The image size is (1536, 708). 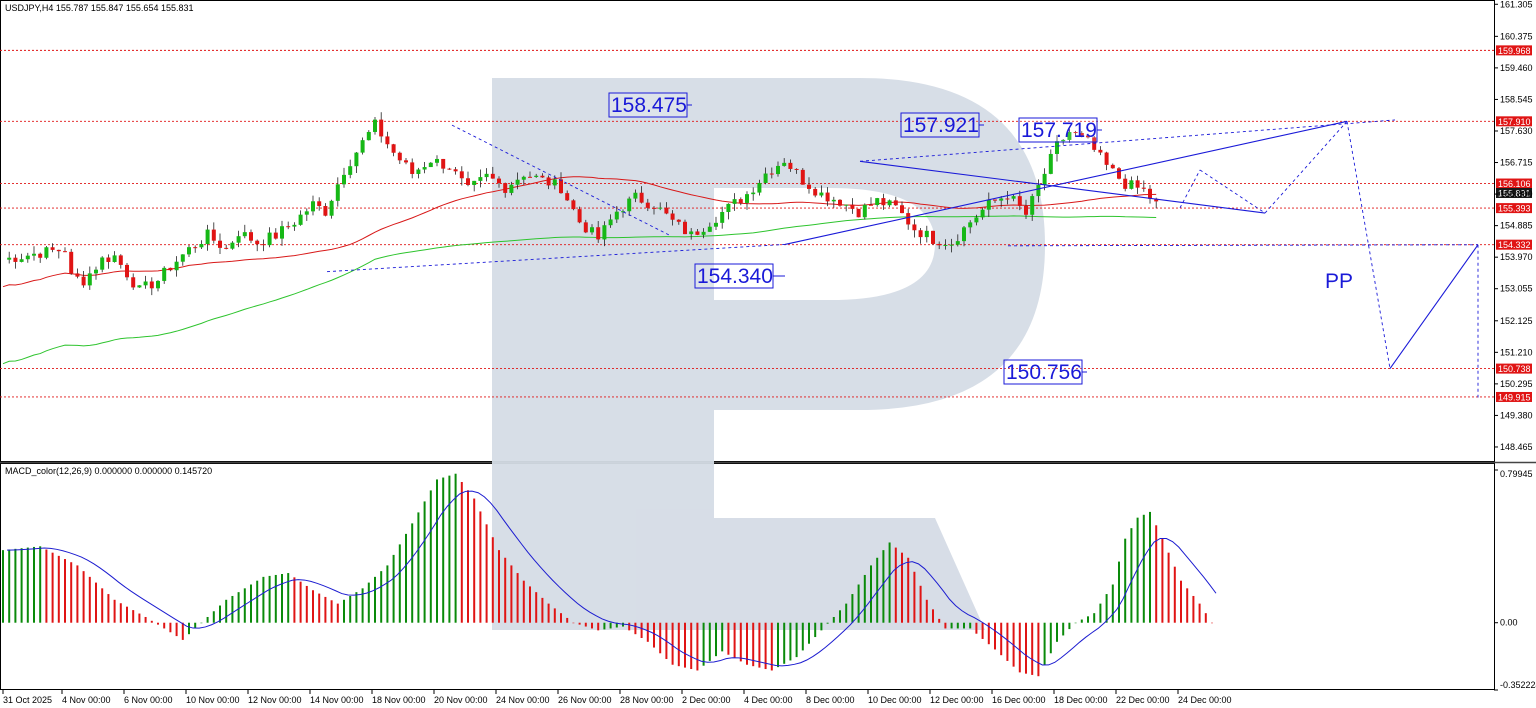 I want to click on time-tick-label: 4 Nov 00:00, so click(x=86, y=700).